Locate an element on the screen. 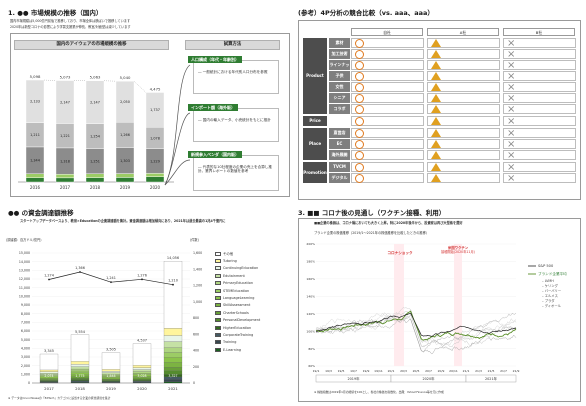 Image resolution: width=586 pixels, height=406 pixels. section3-title: (参考）4P分析の競合比較（vs. aaa、aaa） is located at coordinates (366, 13).